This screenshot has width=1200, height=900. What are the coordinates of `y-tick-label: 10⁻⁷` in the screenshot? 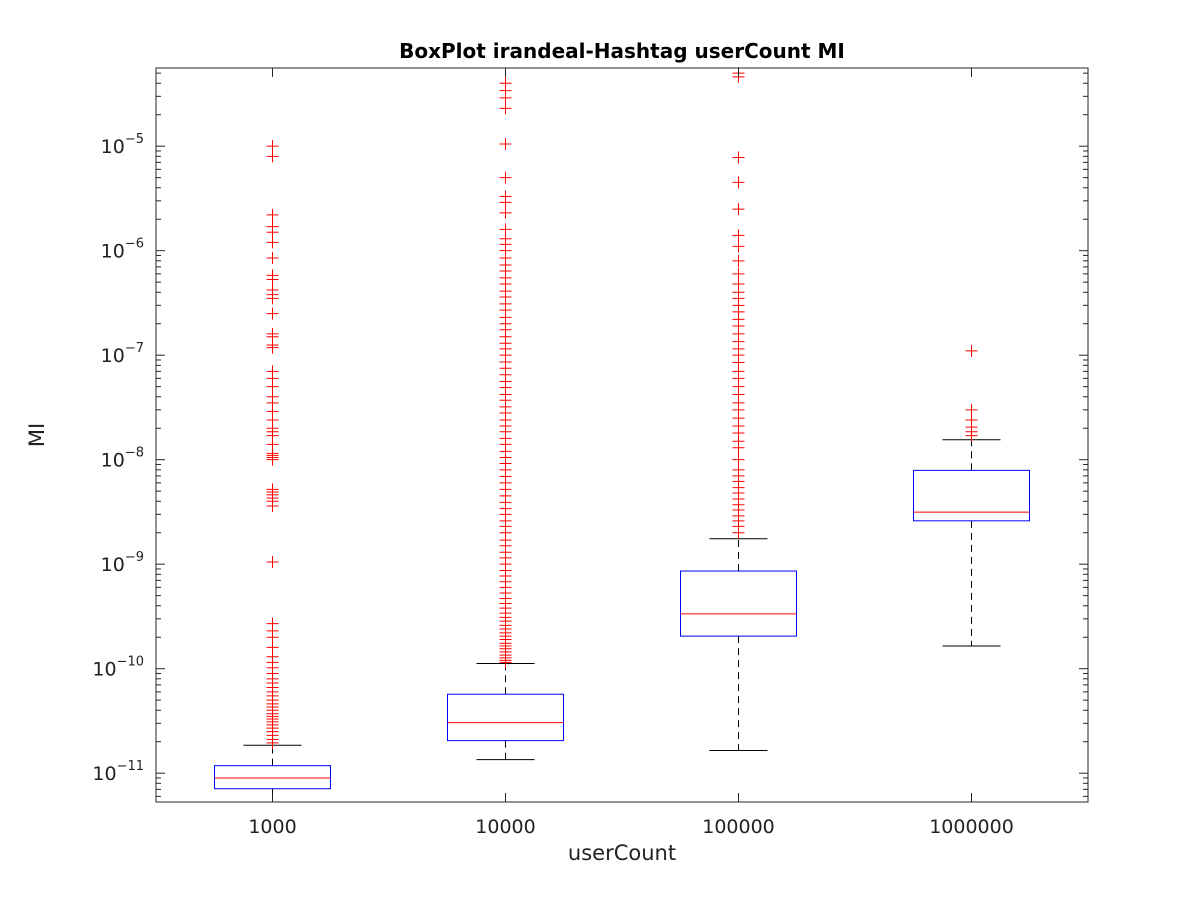 It's located at (122, 354).